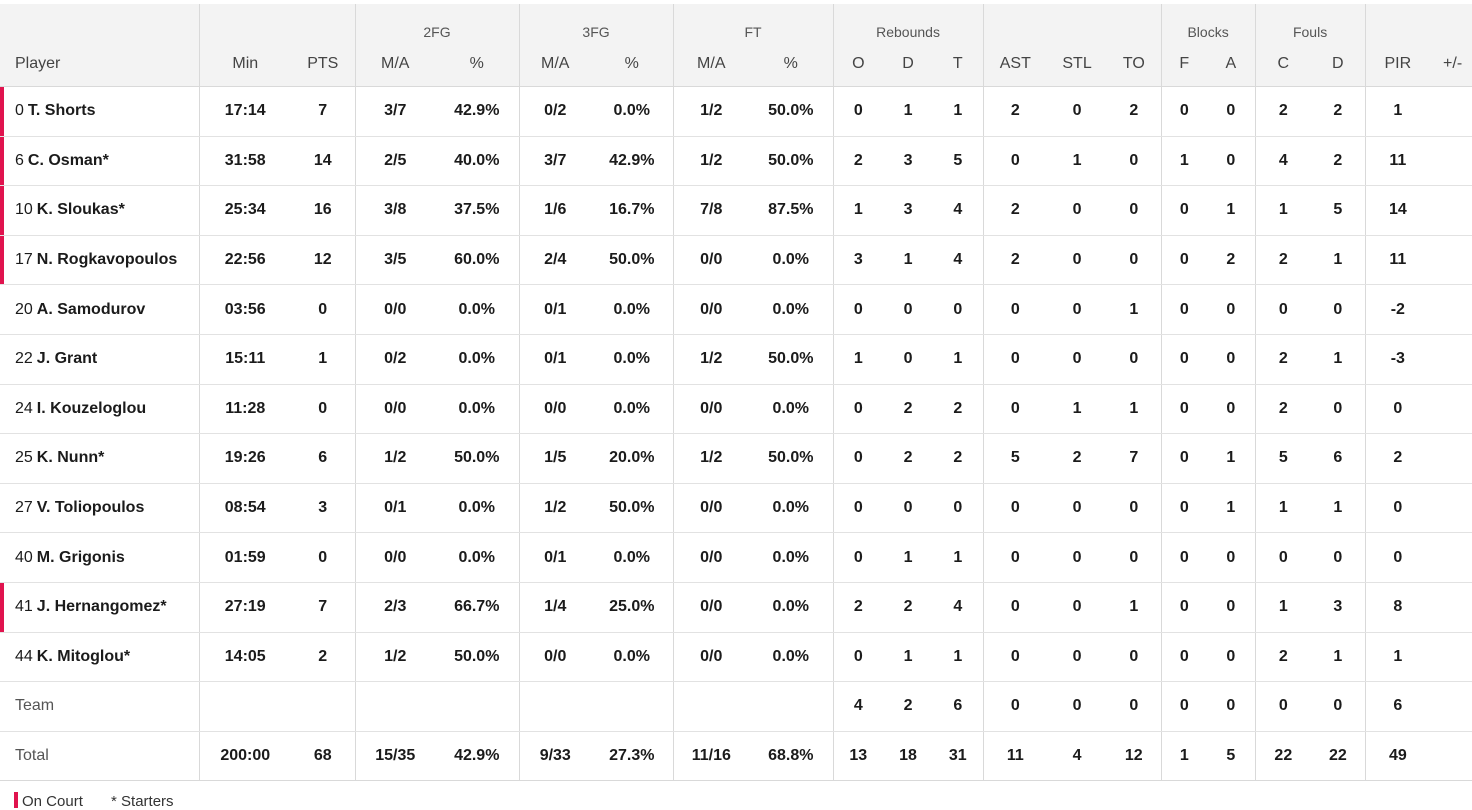 Image resolution: width=1472 pixels, height=810 pixels. I want to click on player-name-link: M. Grigonis, so click(80, 557).